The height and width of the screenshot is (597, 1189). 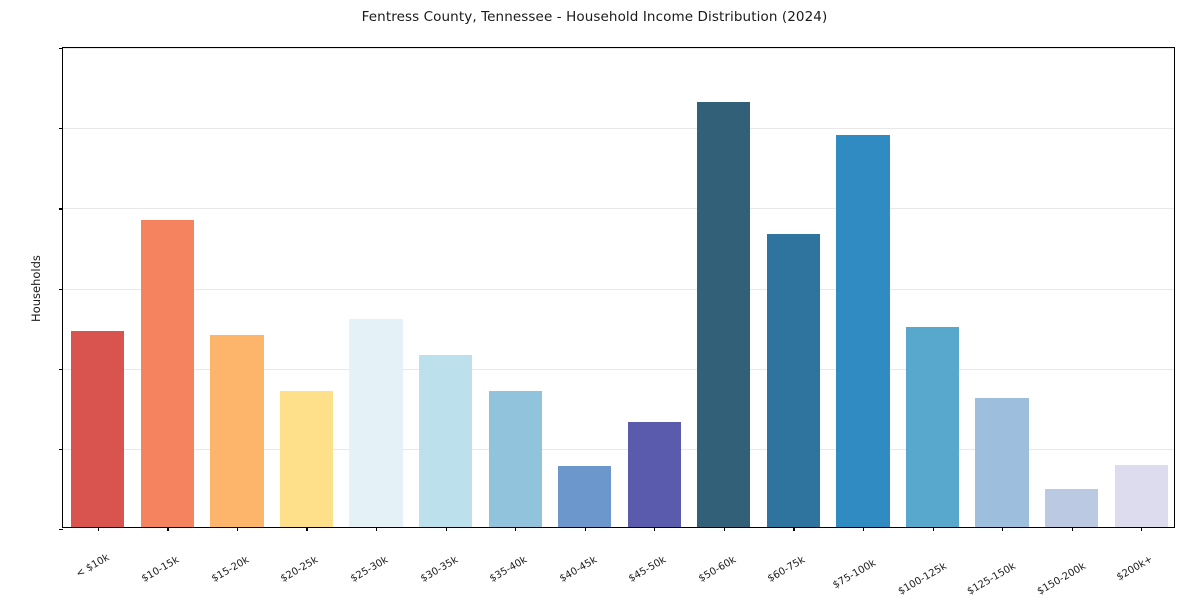 What do you see at coordinates (922, 578) in the screenshot?
I see `x-tick-label-text: $100-125k` at bounding box center [922, 578].